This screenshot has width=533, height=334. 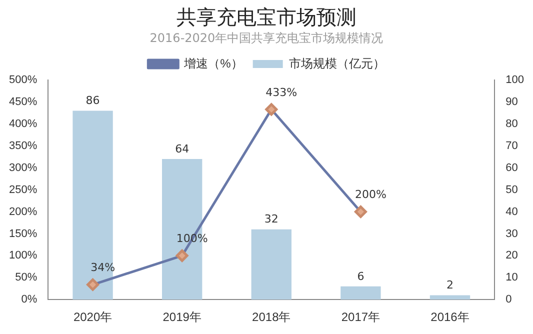 I want to click on y-tick-label: 400%, so click(x=23, y=124).